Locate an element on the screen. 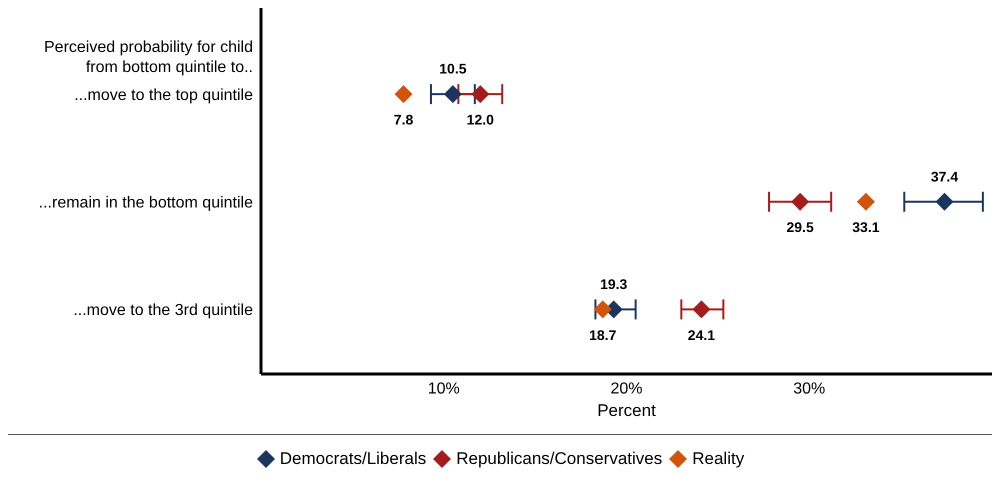  data-label: 29.5 is located at coordinates (800, 227).